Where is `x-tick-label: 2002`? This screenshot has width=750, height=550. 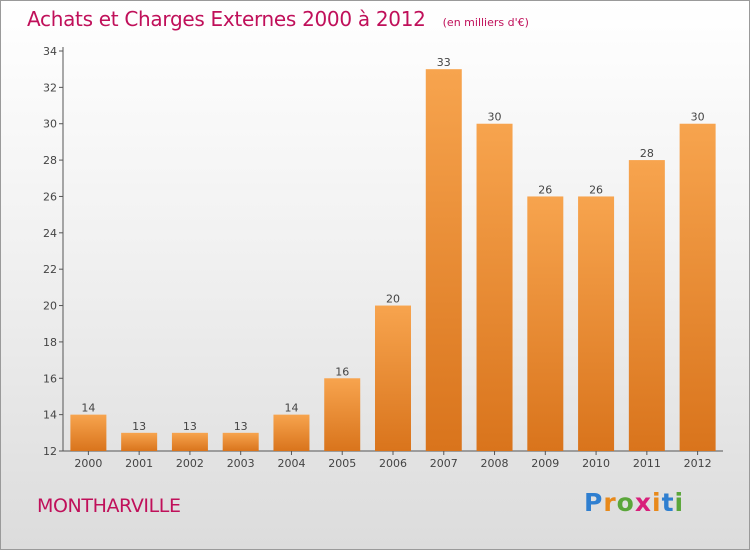
x-tick-label: 2002 is located at coordinates (190, 463).